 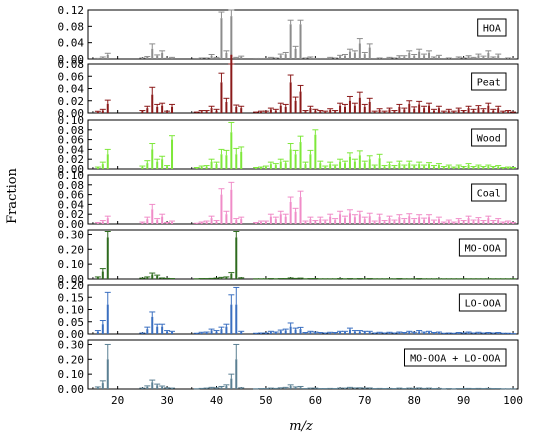 I want to click on legend-box: HOA, so click(x=492, y=27).